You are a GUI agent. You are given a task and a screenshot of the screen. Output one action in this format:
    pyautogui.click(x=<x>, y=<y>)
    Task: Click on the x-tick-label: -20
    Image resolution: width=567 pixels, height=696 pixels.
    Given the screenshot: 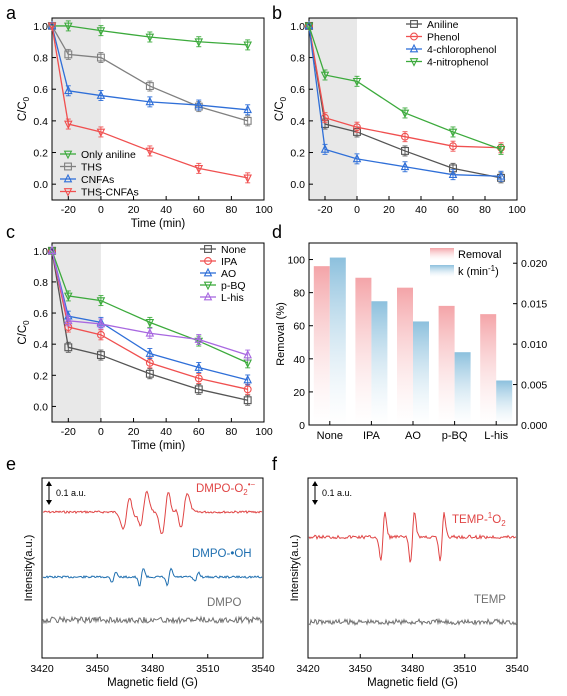 What is the action you would take?
    pyautogui.click(x=68, y=432)
    